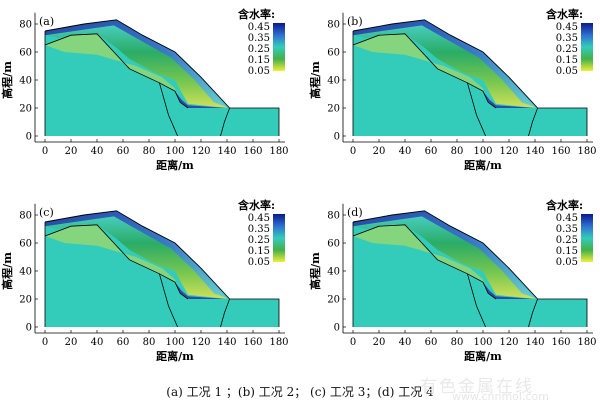 This screenshot has height=404, width=600. Describe the element at coordinates (500, 396) in the screenshot. I see `watermark-url: www.cnnmol.com` at that location.